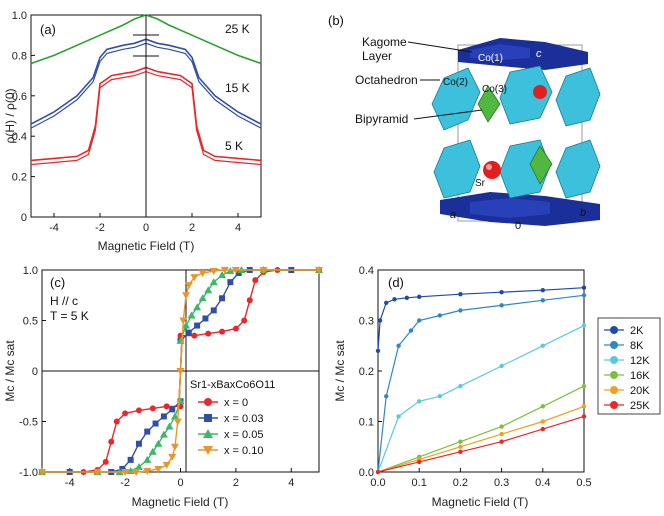 Image resolution: width=664 pixels, height=516 pixels. What do you see at coordinates (386, 80) in the screenshot?
I see `label-octahedron: Octahedron` at bounding box center [386, 80].